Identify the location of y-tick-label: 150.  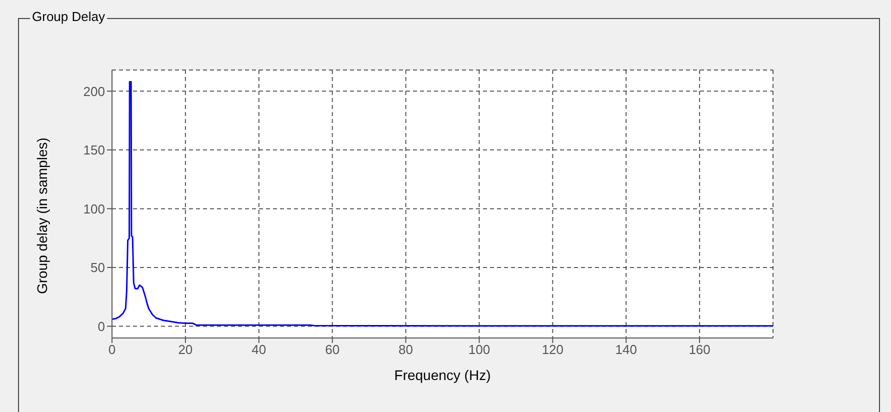
(94, 150).